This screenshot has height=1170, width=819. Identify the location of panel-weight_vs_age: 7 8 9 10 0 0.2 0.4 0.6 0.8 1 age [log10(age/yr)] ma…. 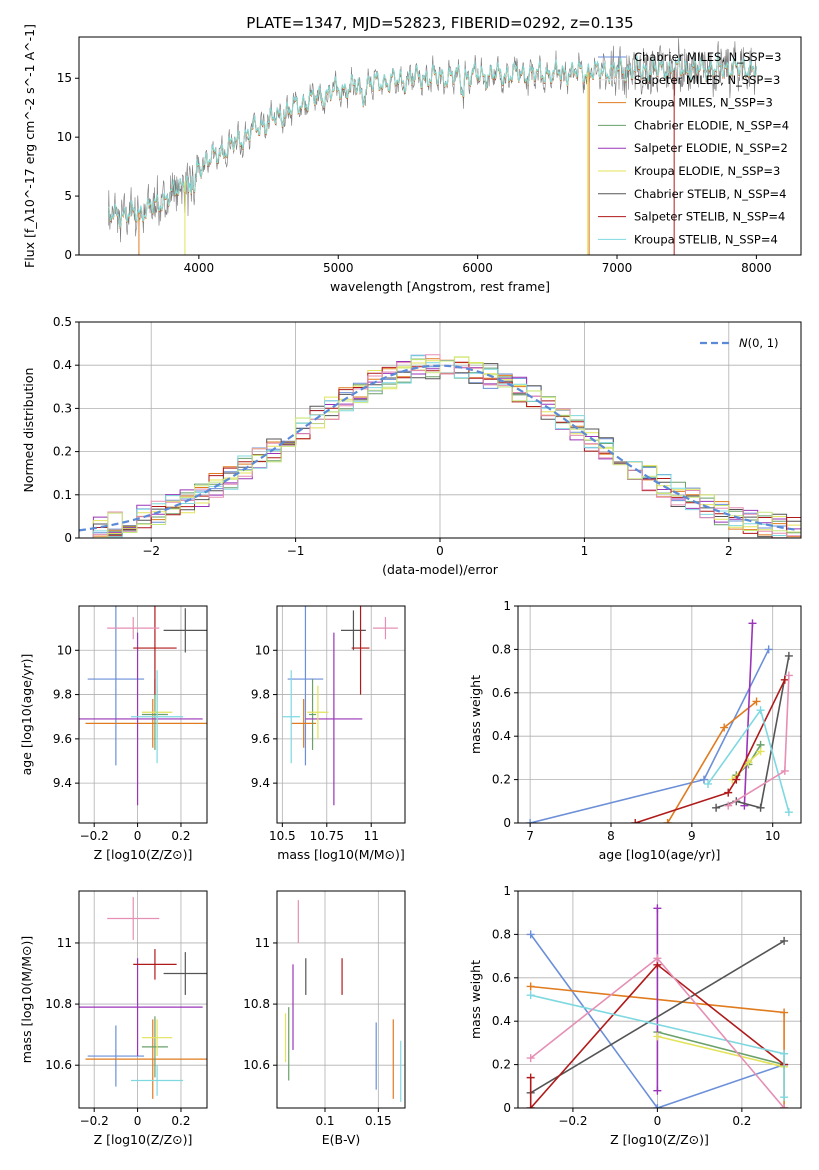
(635, 730).